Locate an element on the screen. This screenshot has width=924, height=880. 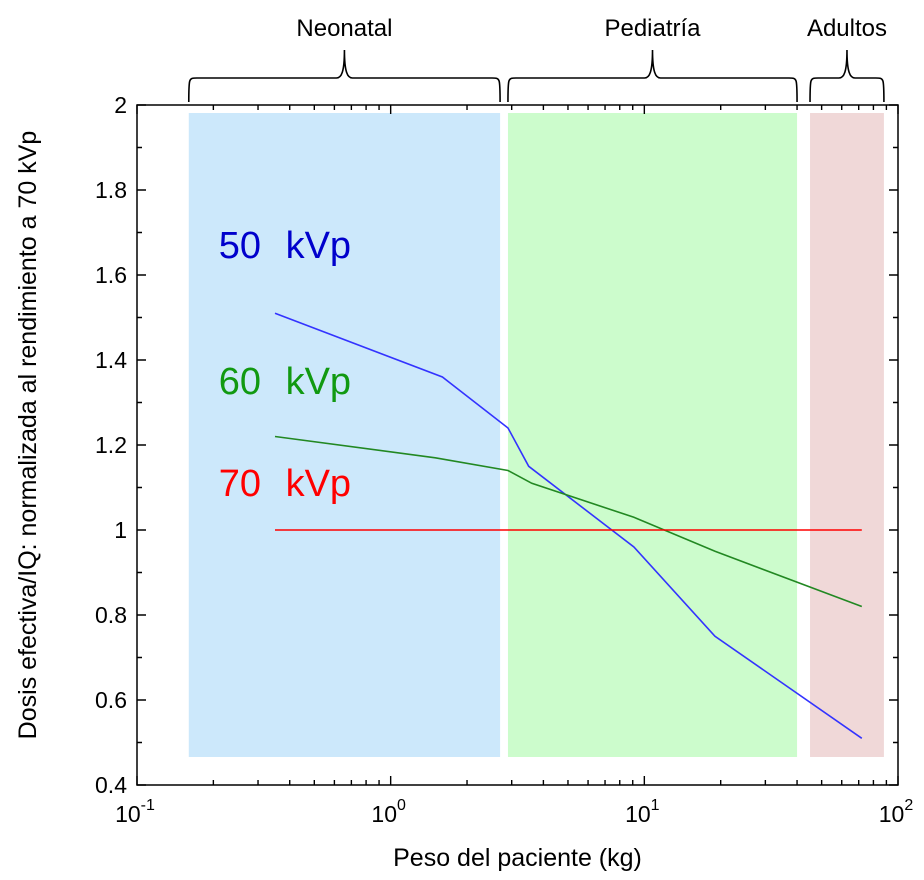
region-adultos is located at coordinates (847, 435).